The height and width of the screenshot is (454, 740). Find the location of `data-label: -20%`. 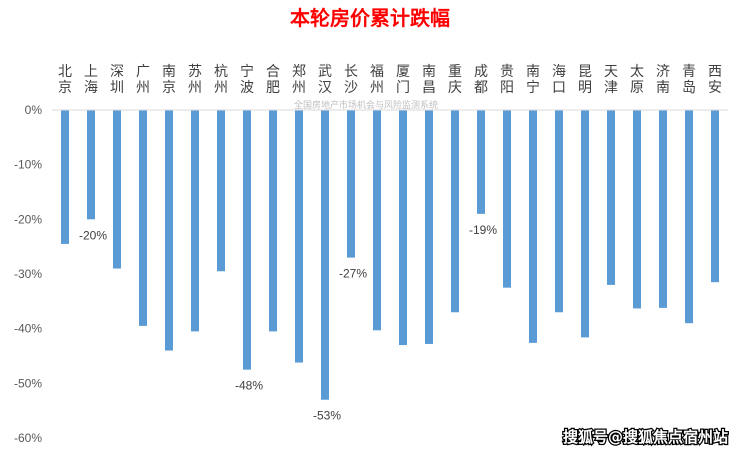

data-label: -20% is located at coordinates (93, 235).